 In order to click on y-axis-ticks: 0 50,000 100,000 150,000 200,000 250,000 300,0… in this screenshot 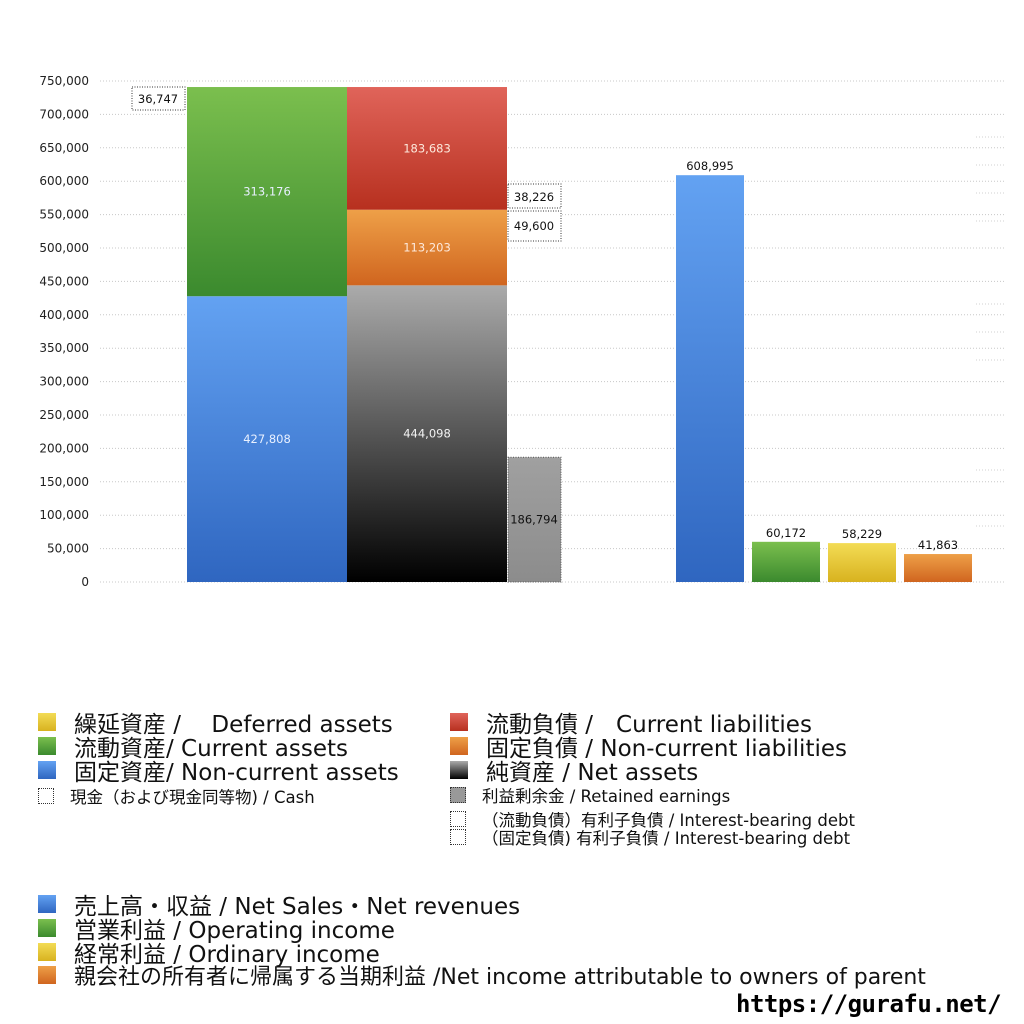, I will do `click(64, 331)`.